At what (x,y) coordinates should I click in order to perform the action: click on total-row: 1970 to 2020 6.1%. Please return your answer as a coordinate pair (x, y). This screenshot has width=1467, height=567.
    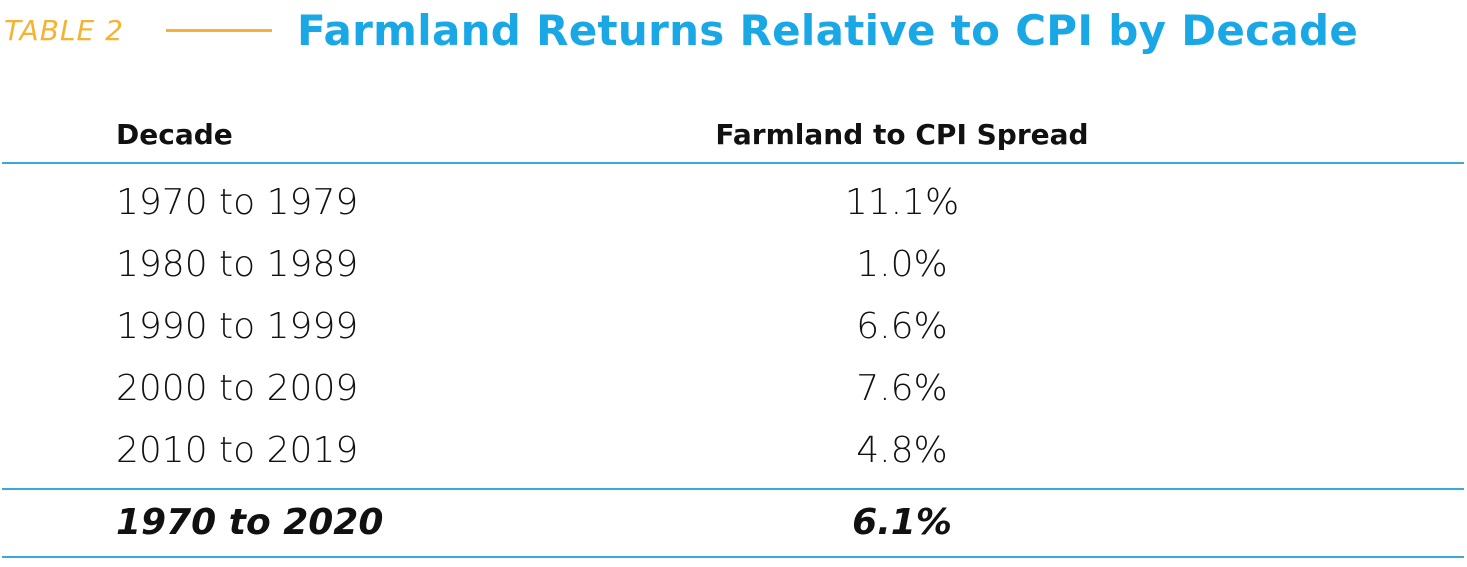
    Looking at the image, I should click on (733, 523).